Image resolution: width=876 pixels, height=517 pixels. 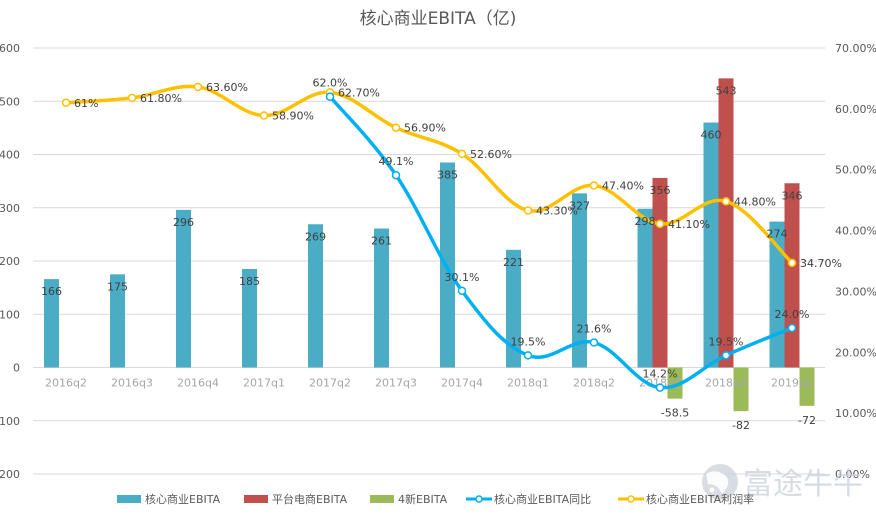 I want to click on line-data-label: 52.60%, so click(x=491, y=154).